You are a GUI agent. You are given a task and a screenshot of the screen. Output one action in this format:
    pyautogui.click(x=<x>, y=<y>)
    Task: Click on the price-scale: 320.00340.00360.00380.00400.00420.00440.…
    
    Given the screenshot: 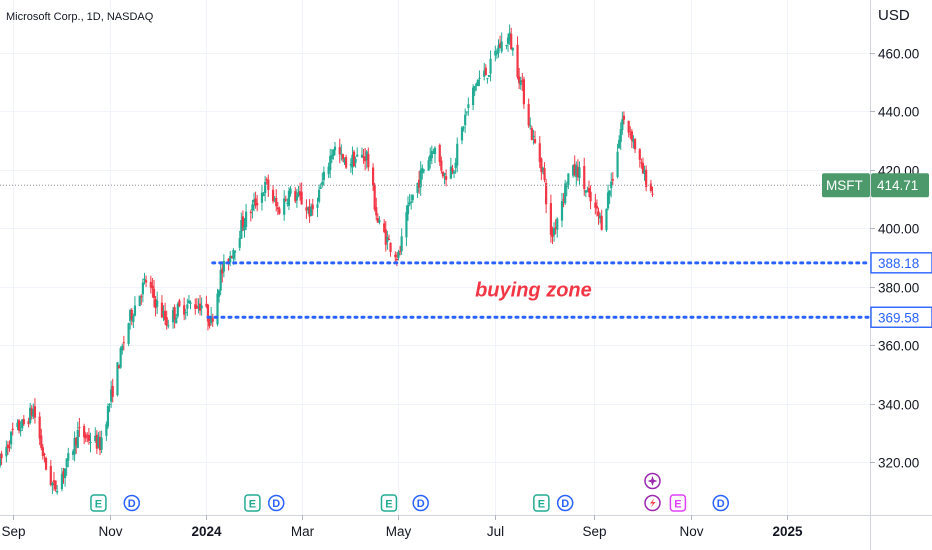 What is the action you would take?
    pyautogui.click(x=894, y=259)
    